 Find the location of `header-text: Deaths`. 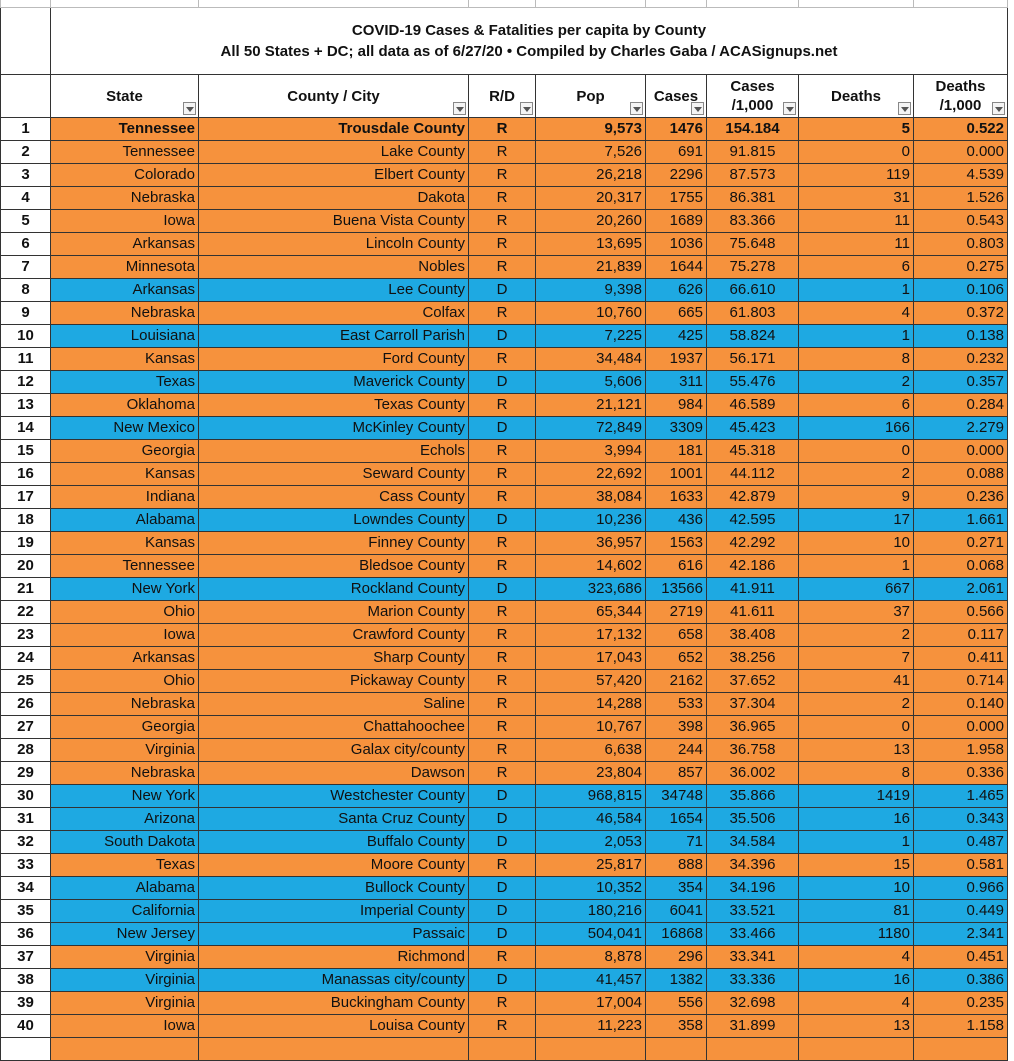

header-text: Deaths is located at coordinates (960, 86).